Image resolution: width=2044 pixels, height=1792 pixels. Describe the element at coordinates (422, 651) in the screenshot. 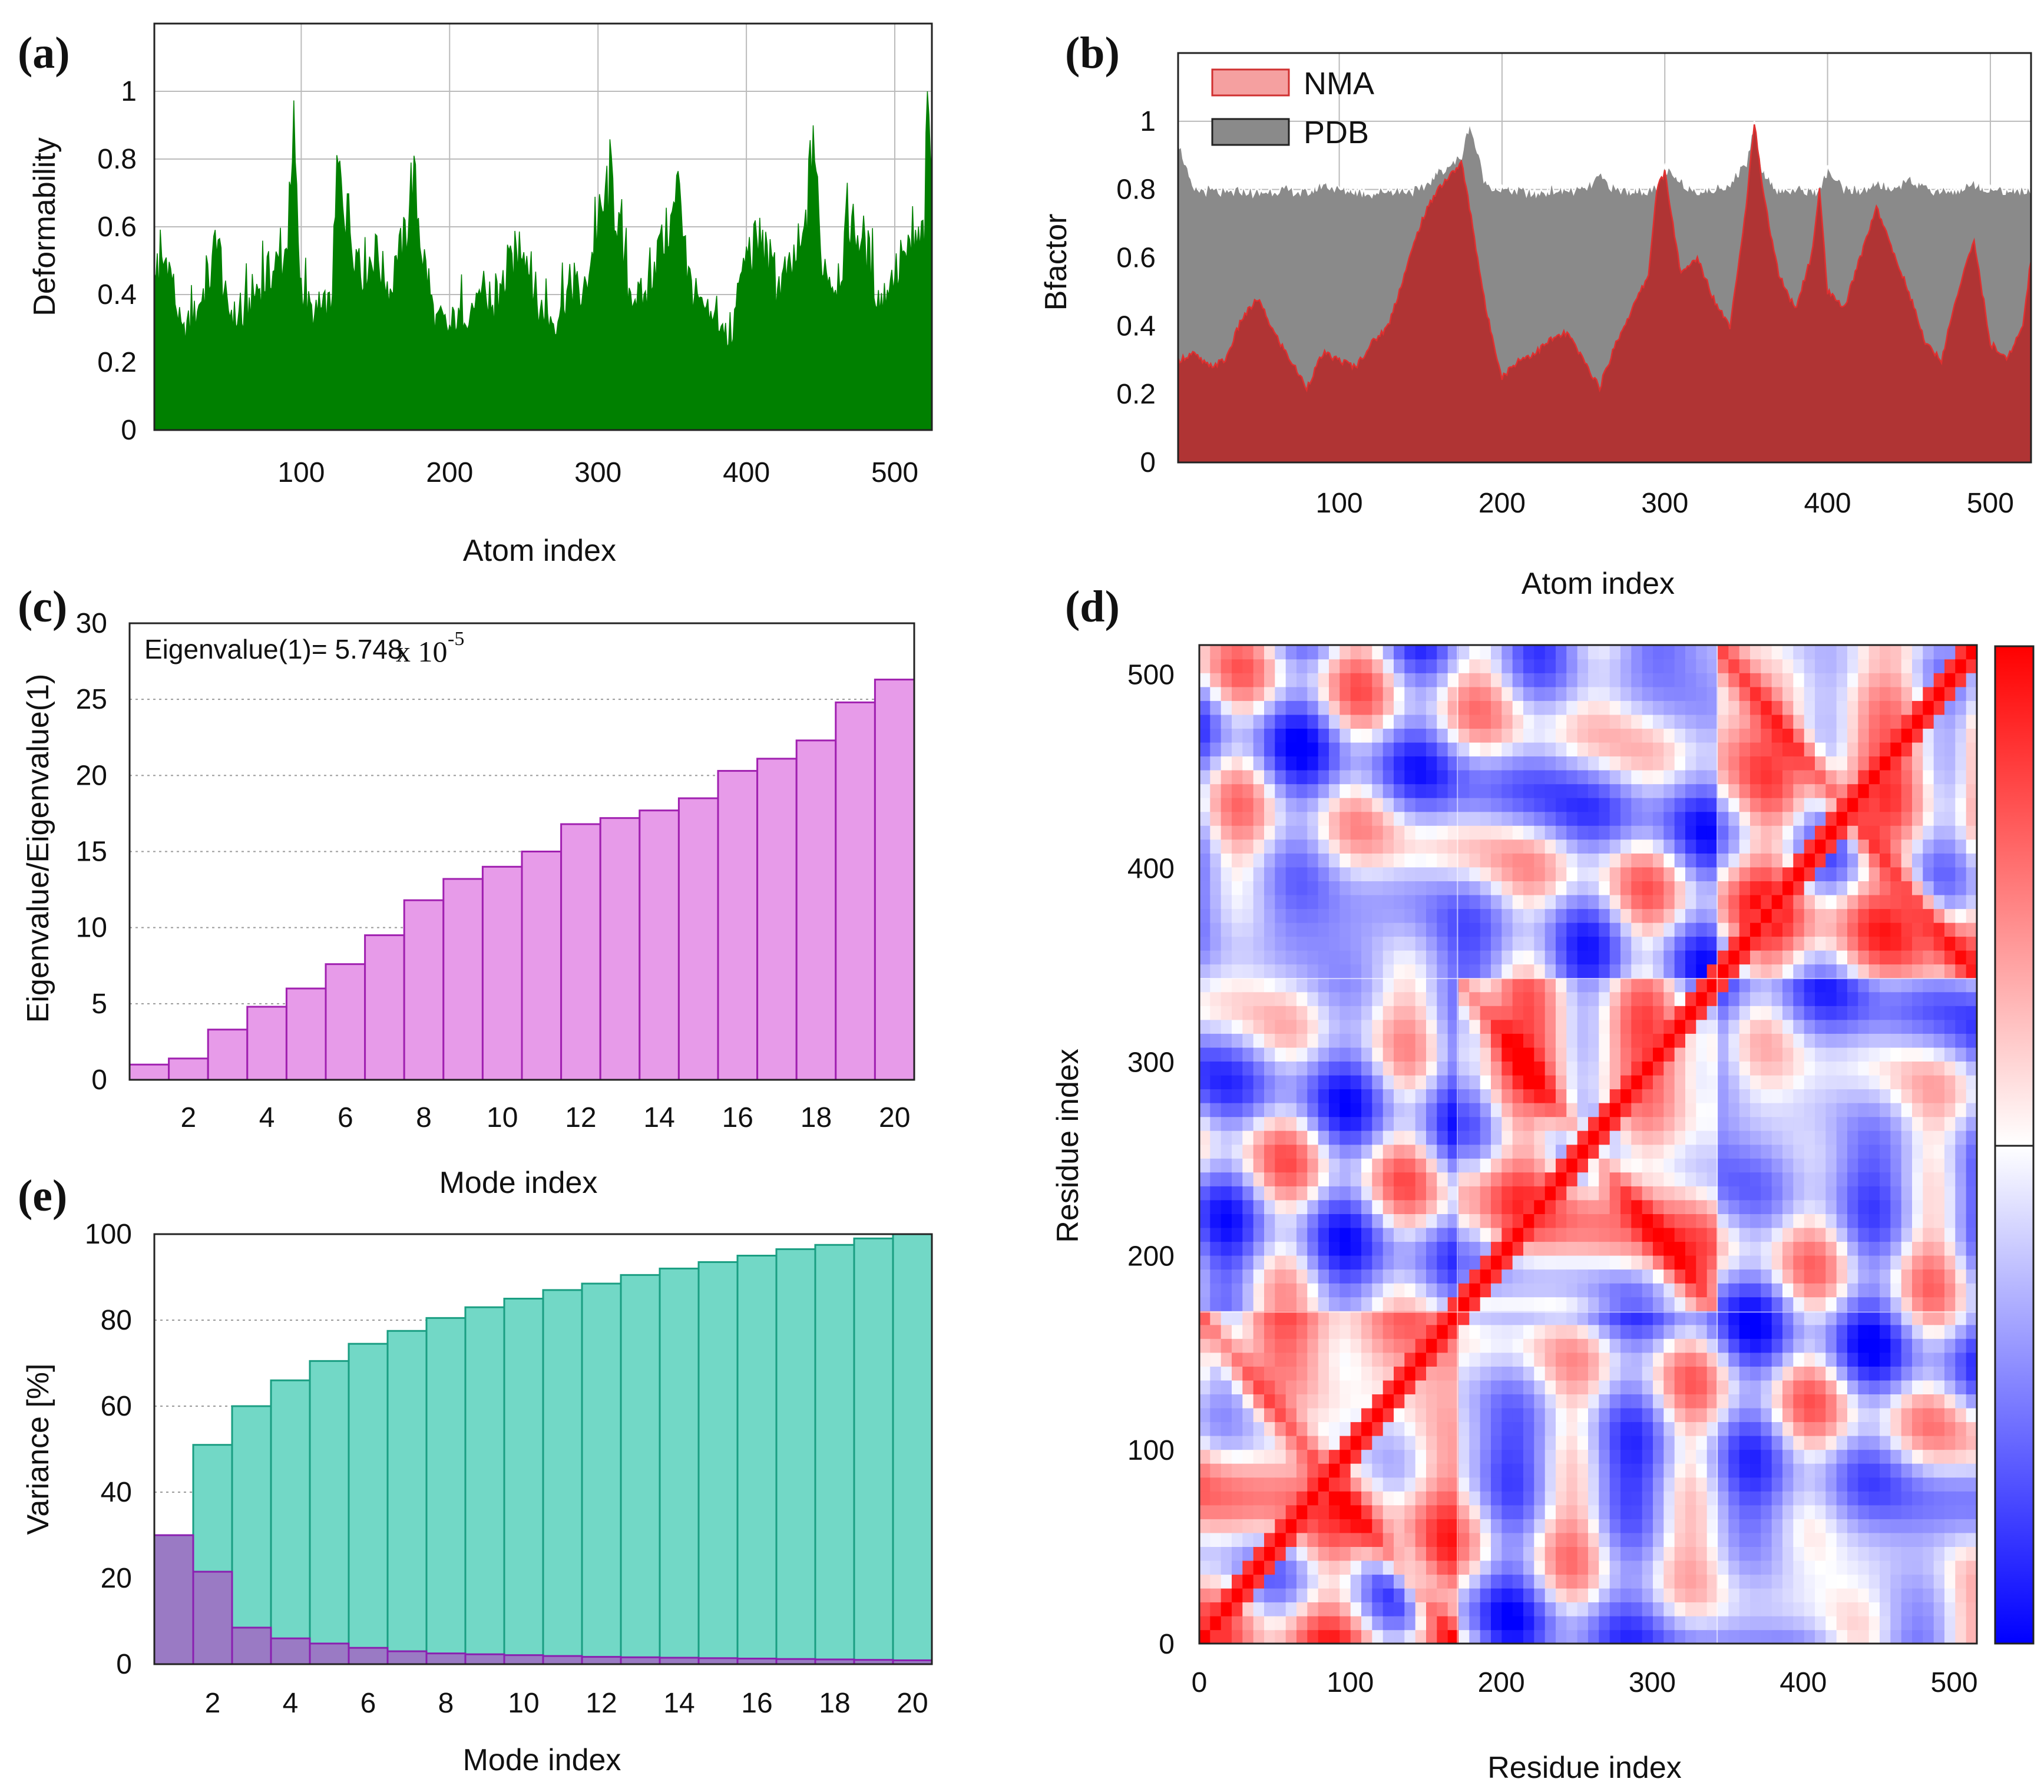

I see `c-annotation-base: x 10` at that location.